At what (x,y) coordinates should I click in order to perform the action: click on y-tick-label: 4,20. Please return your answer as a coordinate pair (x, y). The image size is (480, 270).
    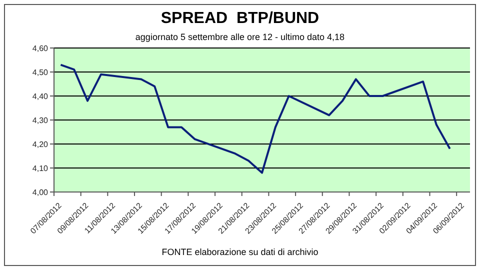
    Looking at the image, I should click on (40, 144).